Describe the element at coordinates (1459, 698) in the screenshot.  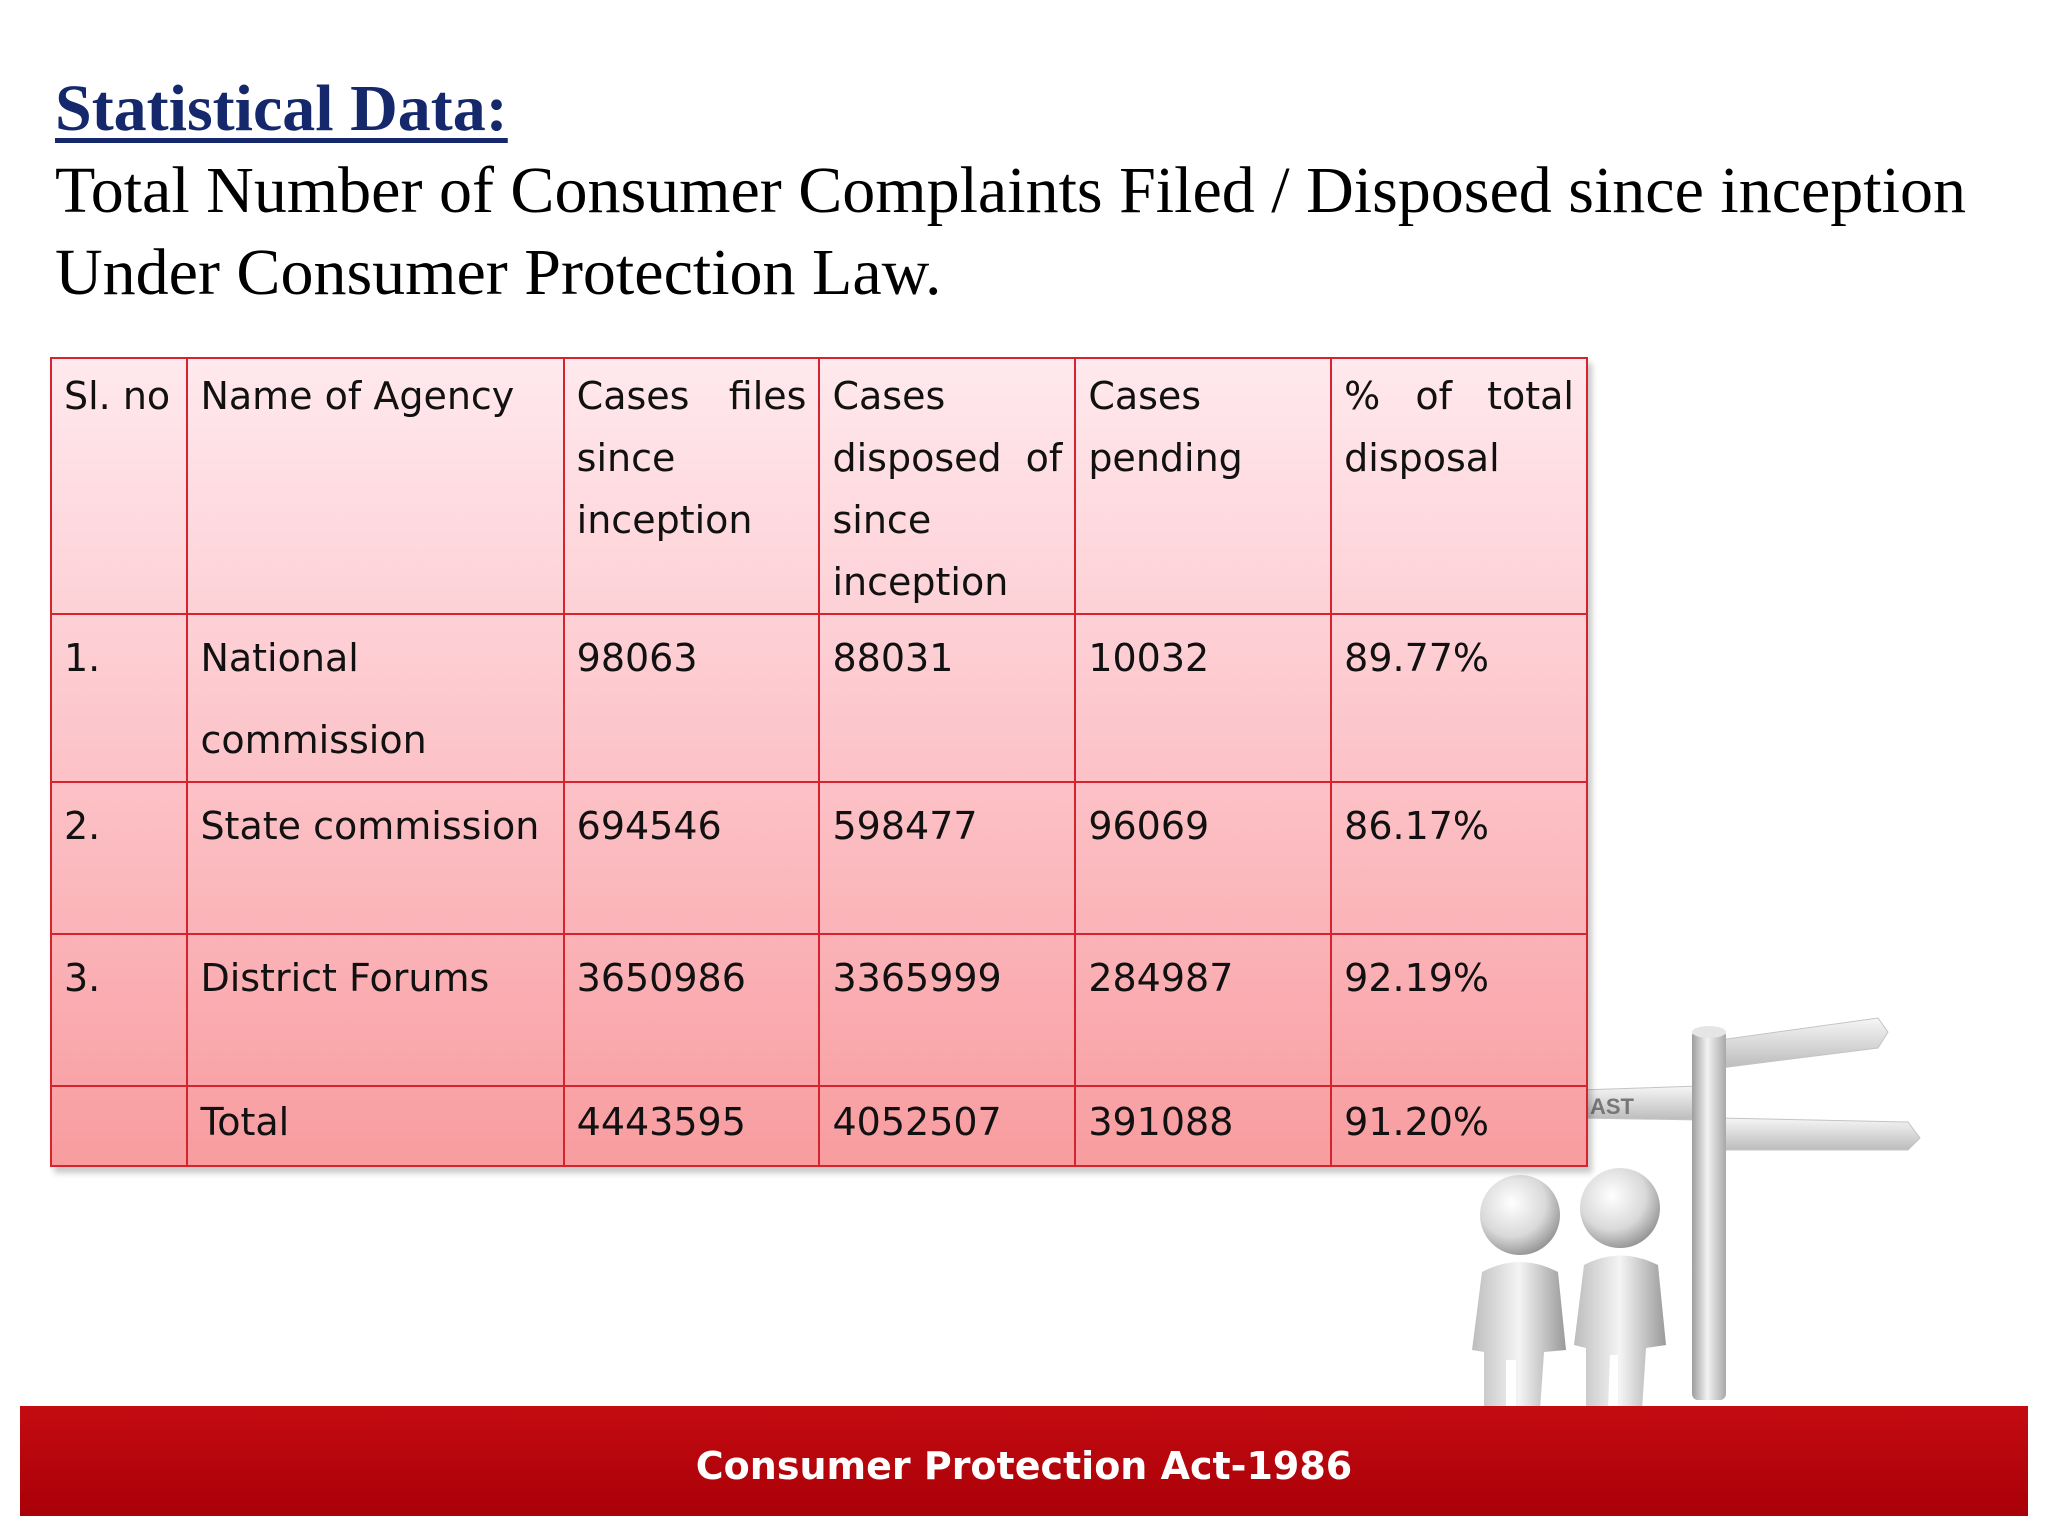
I see `cell-pct: 89.77%` at that location.